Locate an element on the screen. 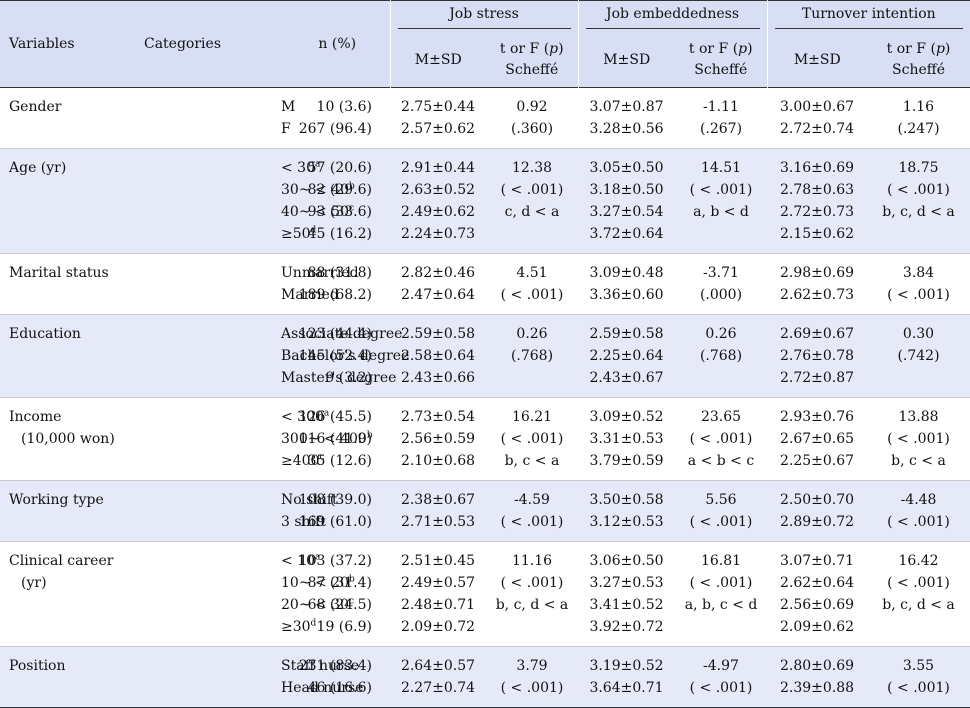 This screenshot has height=708, width=970. category-label: No shift is located at coordinates (309, 500).